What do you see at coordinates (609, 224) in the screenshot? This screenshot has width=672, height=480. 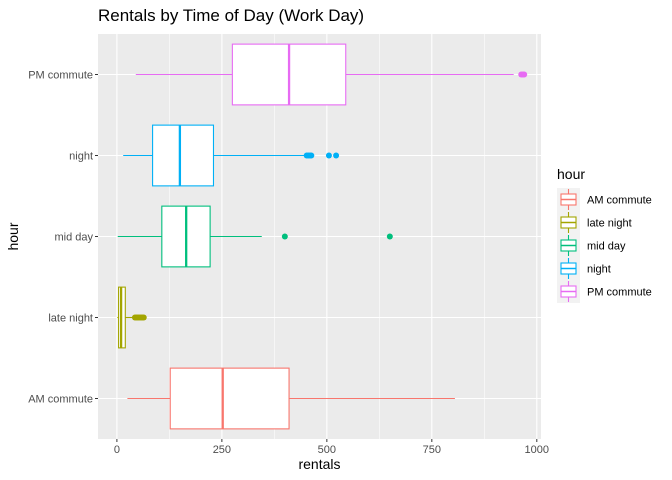 I see `legend-label: late night` at bounding box center [609, 224].